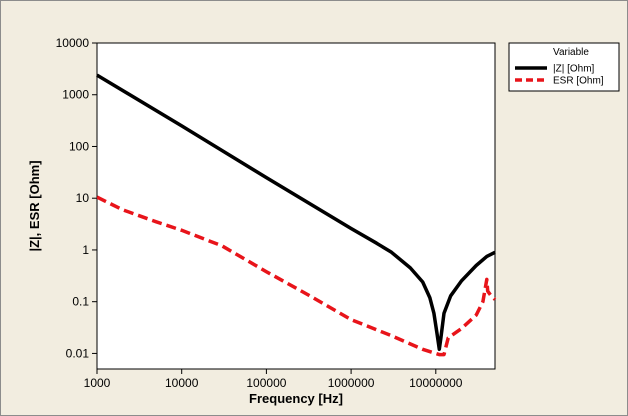 The width and height of the screenshot is (628, 416). I want to click on y-axis: 0.01 0.1 1 10 100 1000 10000, so click(76, 198).